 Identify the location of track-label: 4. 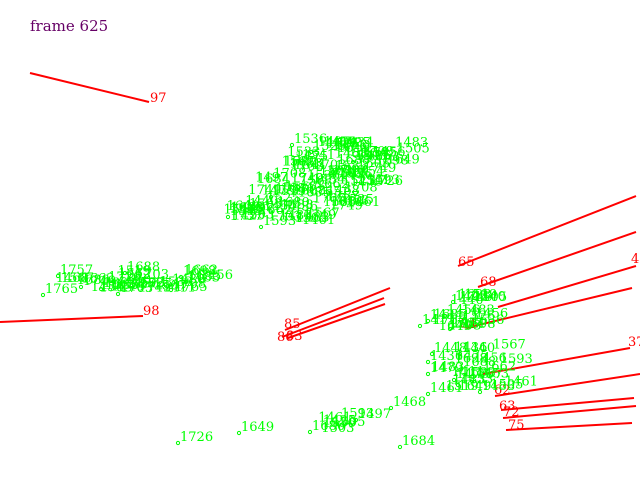
(635, 259).